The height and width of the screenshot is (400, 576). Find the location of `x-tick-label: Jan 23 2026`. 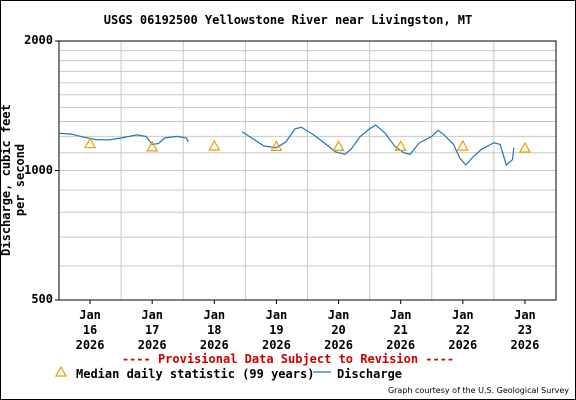

x-tick-label: Jan 23 2026 is located at coordinates (525, 330).